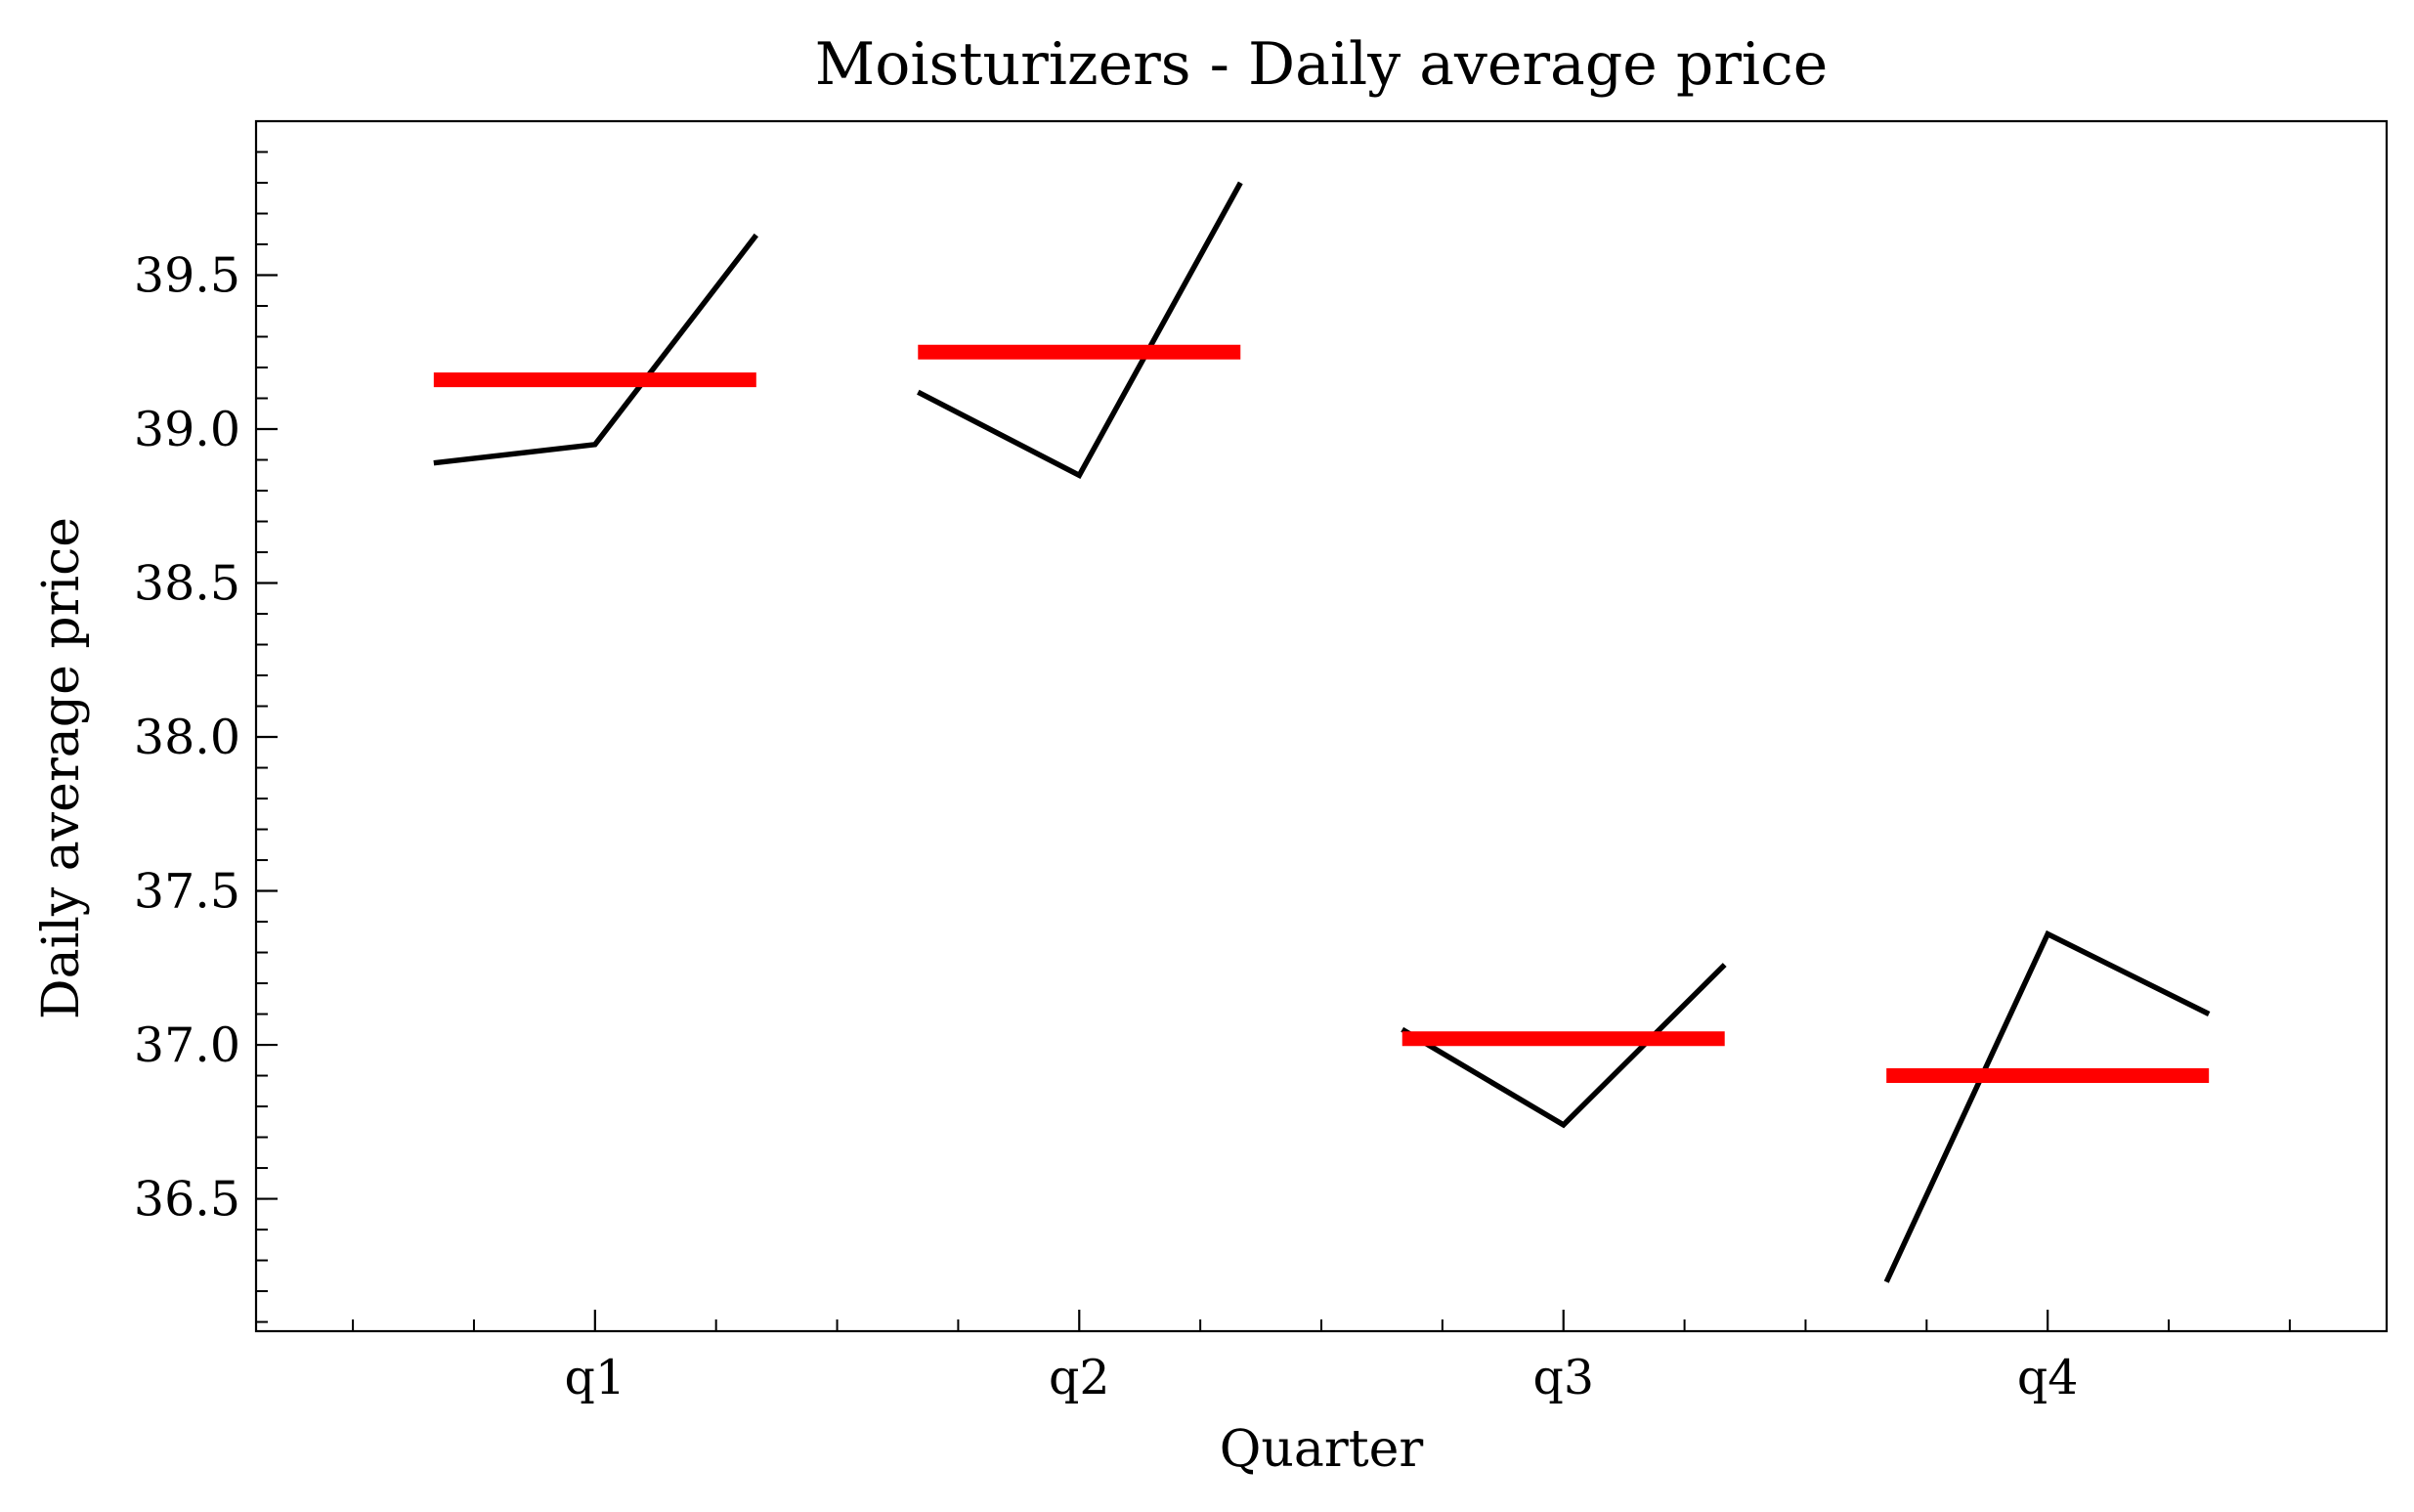 The image size is (2414, 1512). I want to click on price-line-q2, so click(1080, 330).